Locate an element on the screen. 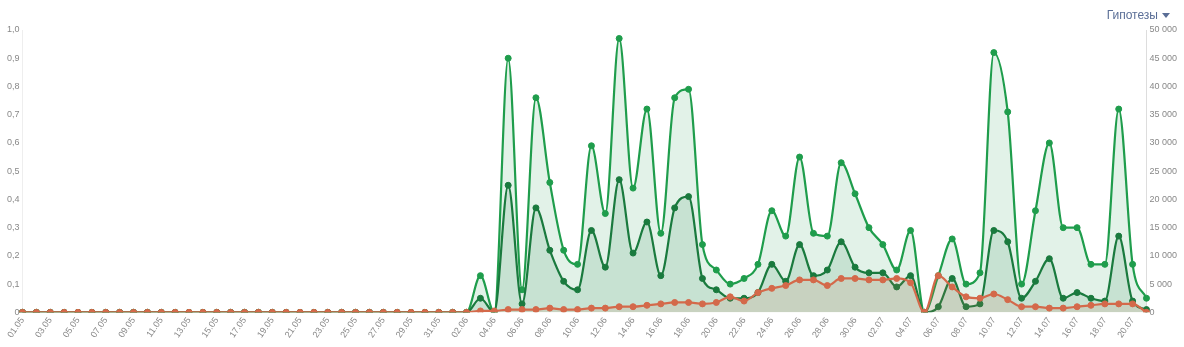 Image resolution: width=1184 pixels, height=347 pixels. y-tick-label: 0,1 is located at coordinates (13, 283).